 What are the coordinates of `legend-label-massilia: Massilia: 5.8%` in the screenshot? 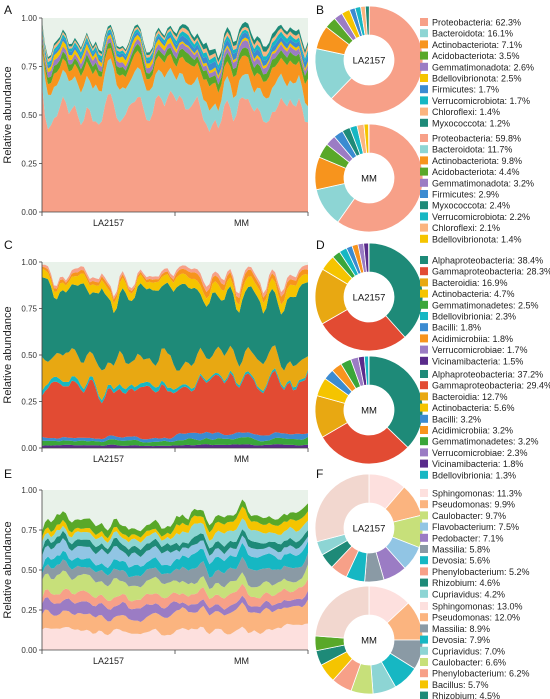 It's located at (461, 550).